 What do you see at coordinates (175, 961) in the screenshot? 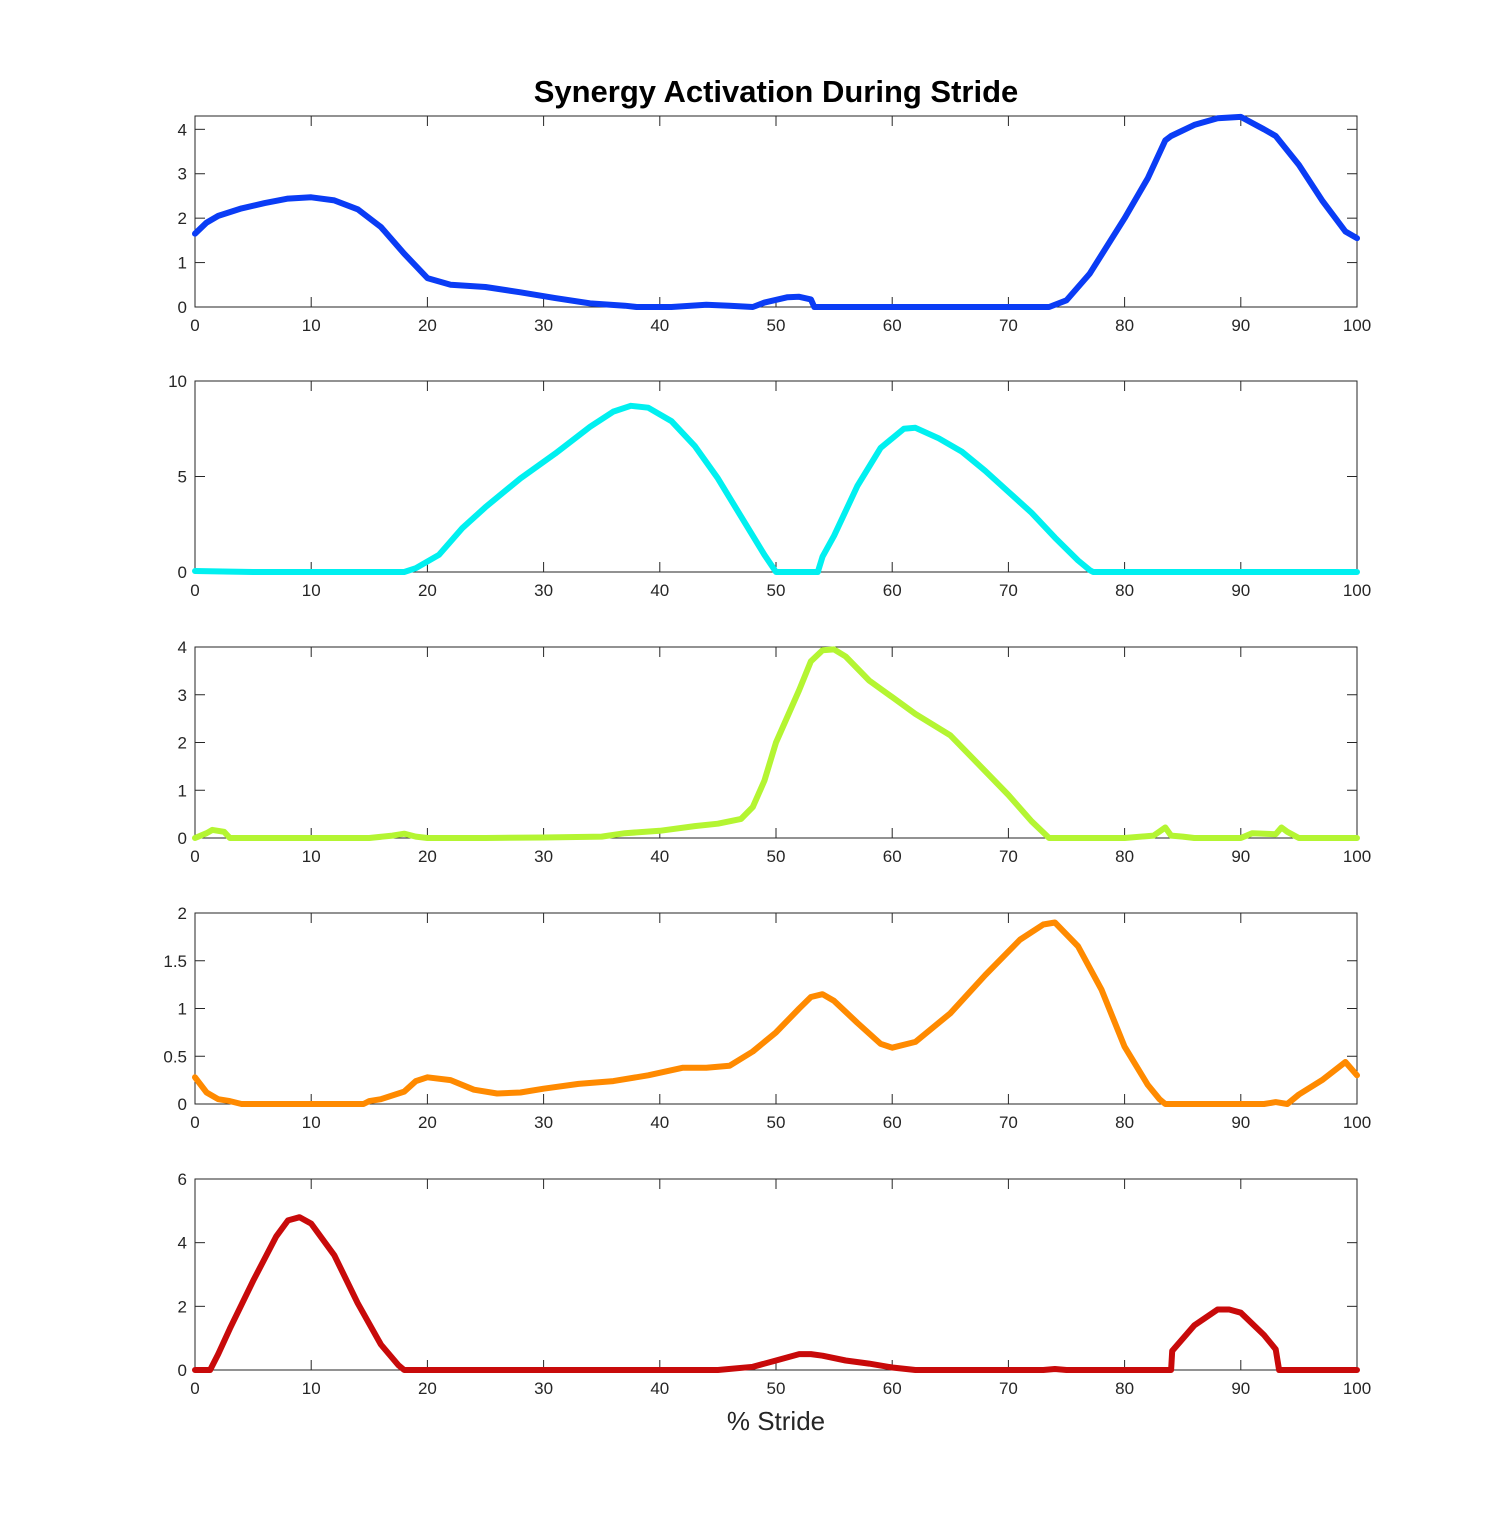
I see `y-tick-label: 1.5` at bounding box center [175, 961].